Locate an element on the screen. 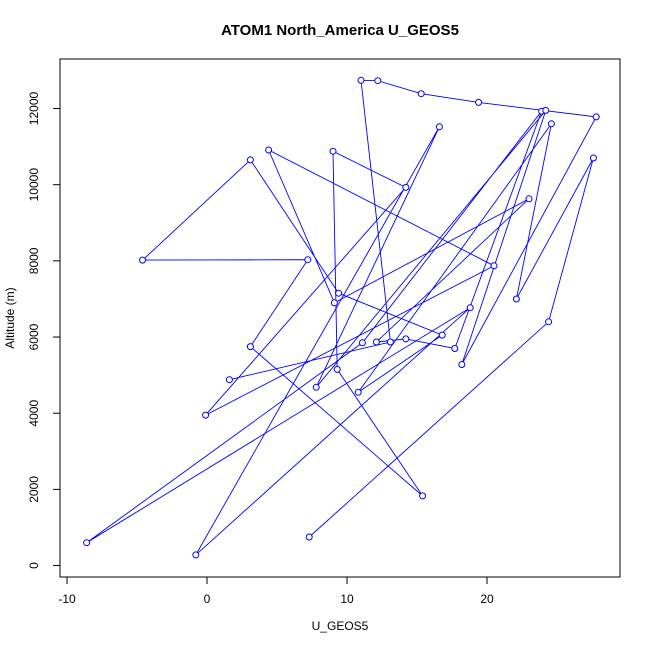  x-tick-label: 20 is located at coordinates (487, 599).